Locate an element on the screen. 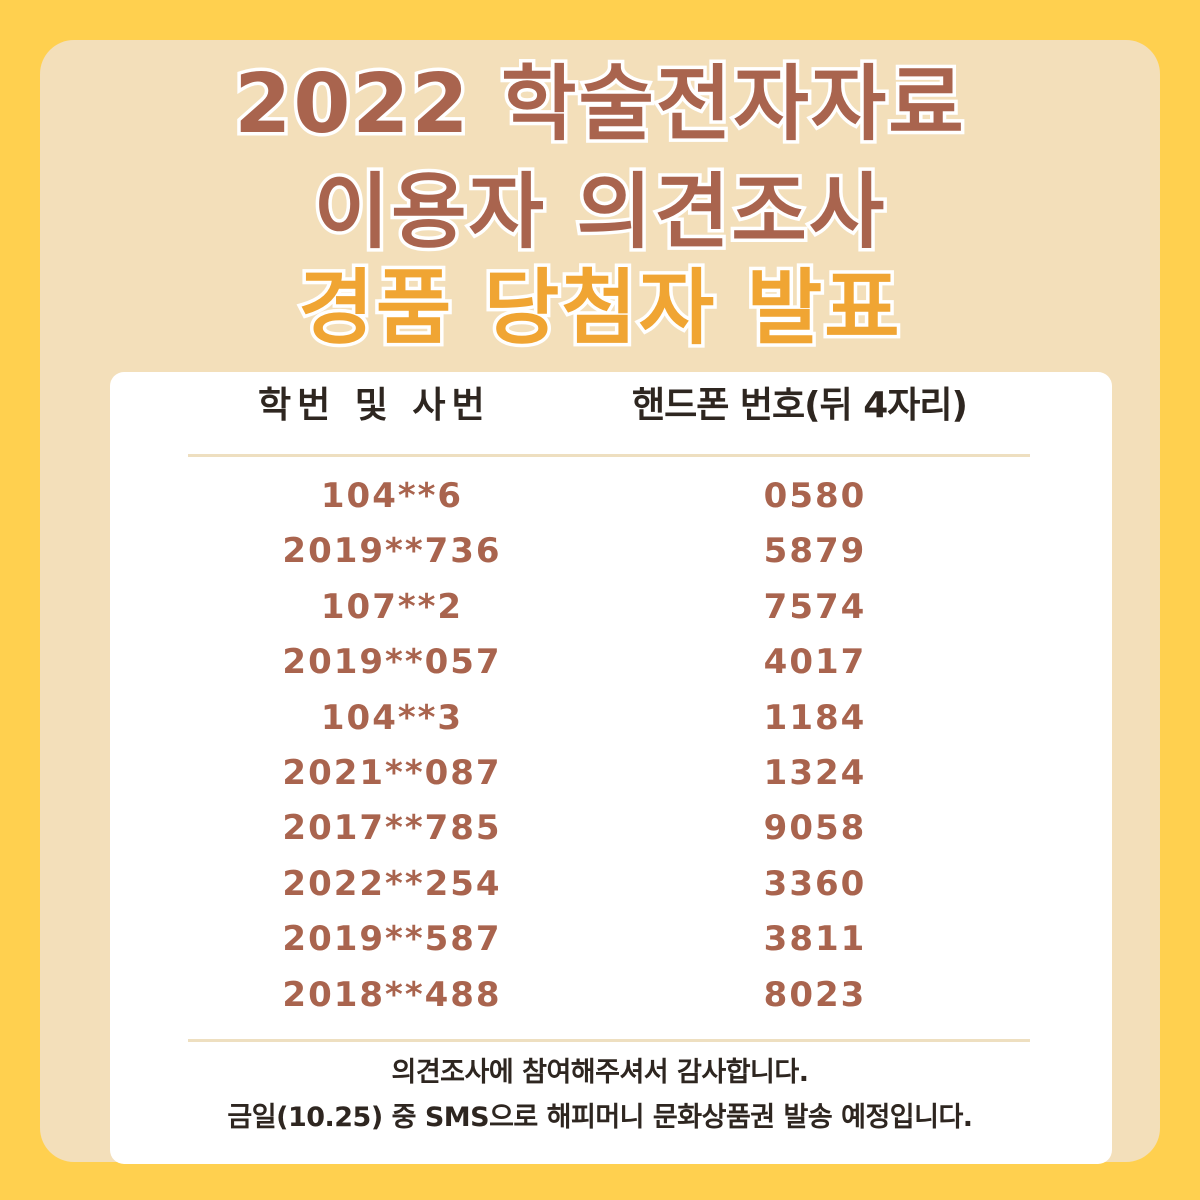  student-id-cell: 2018**488 is located at coordinates (392, 994).